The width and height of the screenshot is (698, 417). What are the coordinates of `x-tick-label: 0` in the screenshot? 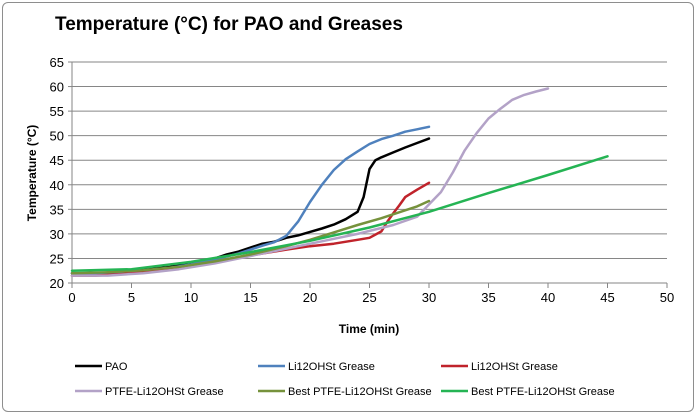 It's located at (71, 297).